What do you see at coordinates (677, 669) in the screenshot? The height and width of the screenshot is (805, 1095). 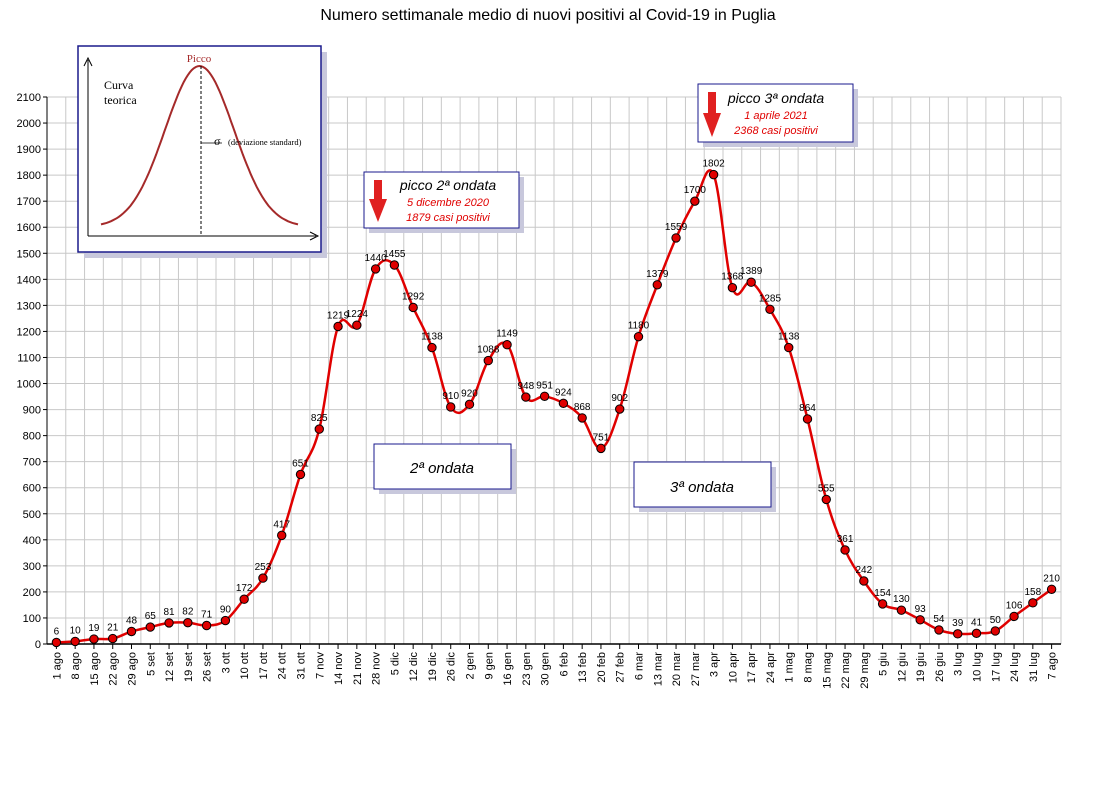 I see `x-tick-label: 20 mar` at bounding box center [677, 669].